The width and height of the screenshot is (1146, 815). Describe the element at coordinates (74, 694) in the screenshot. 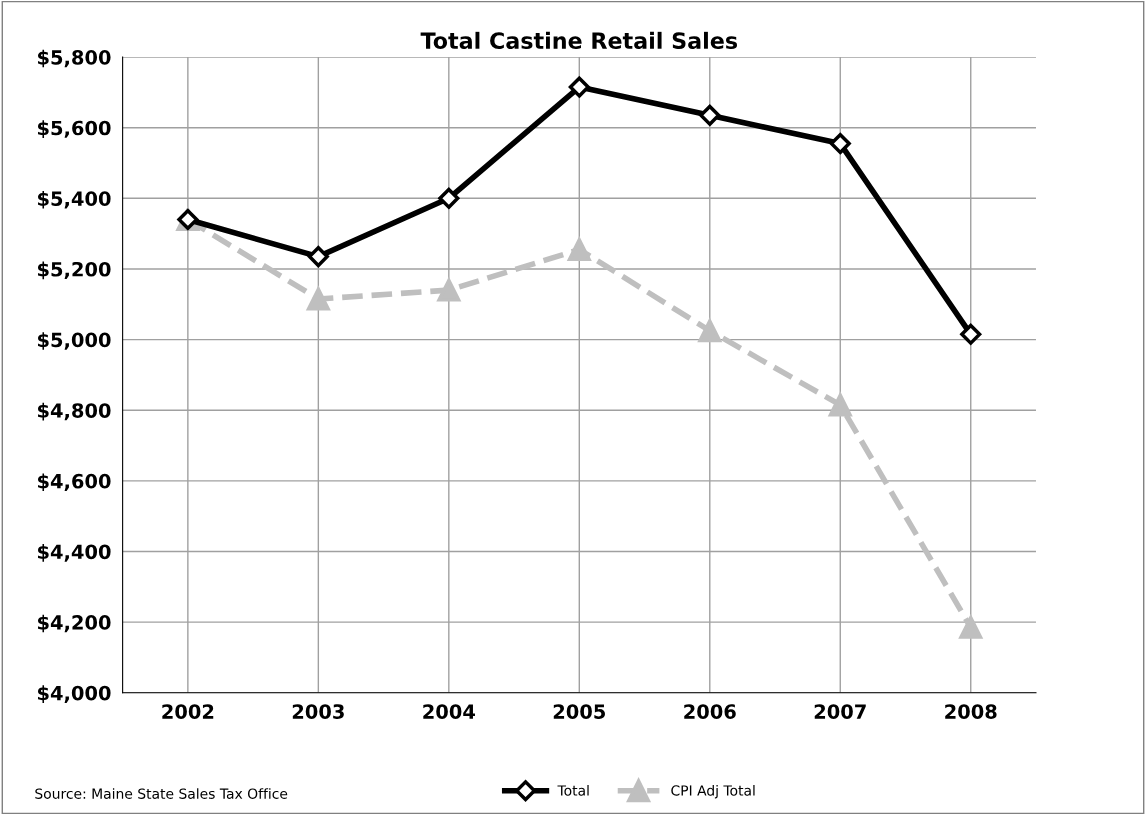

I see `y-tick-label: $4,000` at that location.